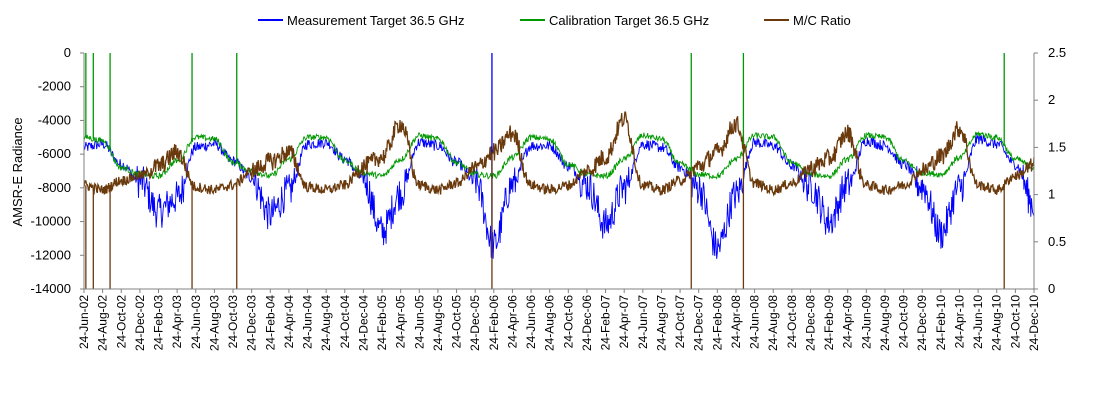 This screenshot has width=1113, height=400. Describe the element at coordinates (419, 322) in the screenshot. I see `x-tick-label: 24-Jun-05` at that location.